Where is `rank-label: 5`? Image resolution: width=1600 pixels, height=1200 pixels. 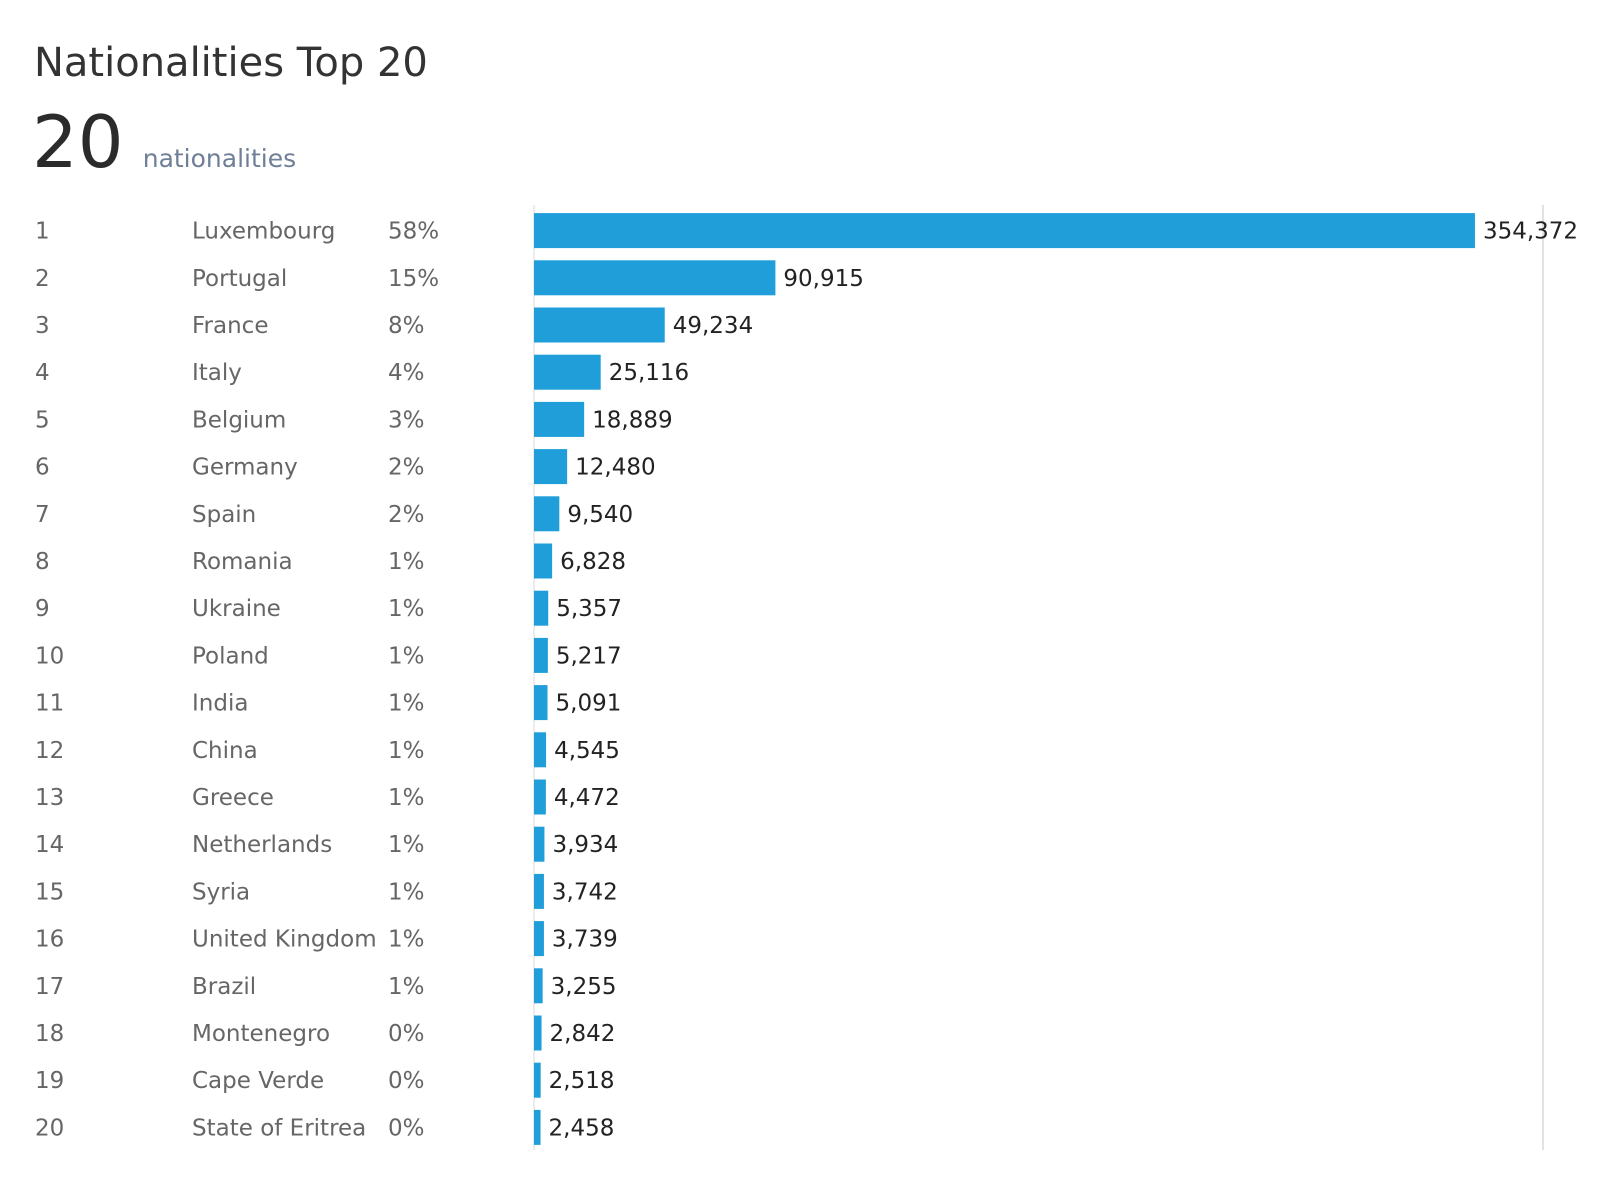 rank-label: 5 is located at coordinates (42, 420).